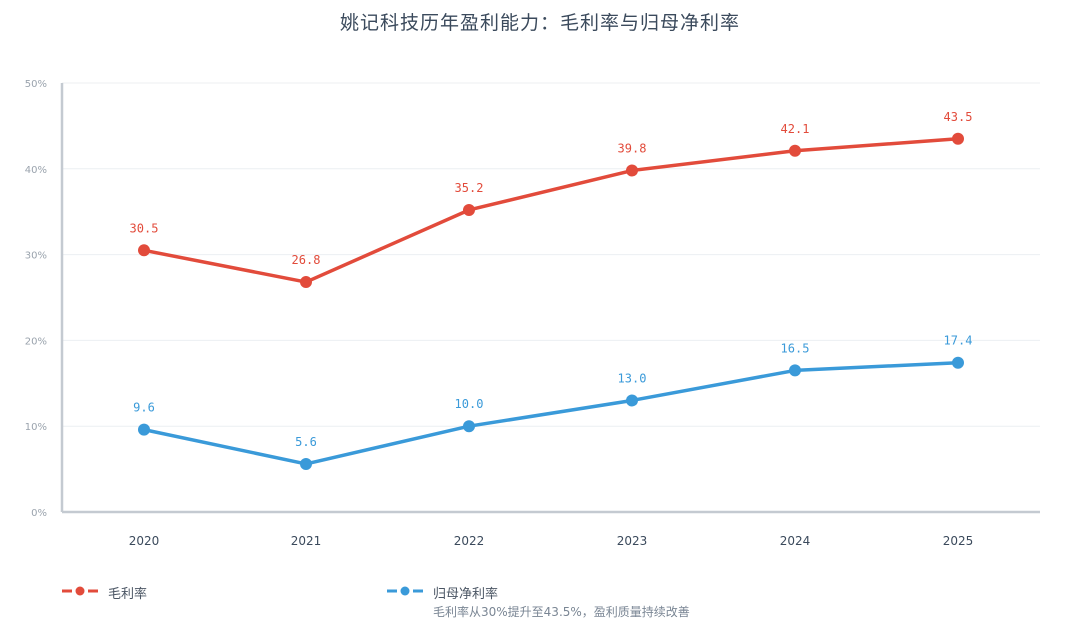 Image resolution: width=1080 pixels, height=620 pixels. I want to click on x-tick-label: 2023, so click(632, 541).